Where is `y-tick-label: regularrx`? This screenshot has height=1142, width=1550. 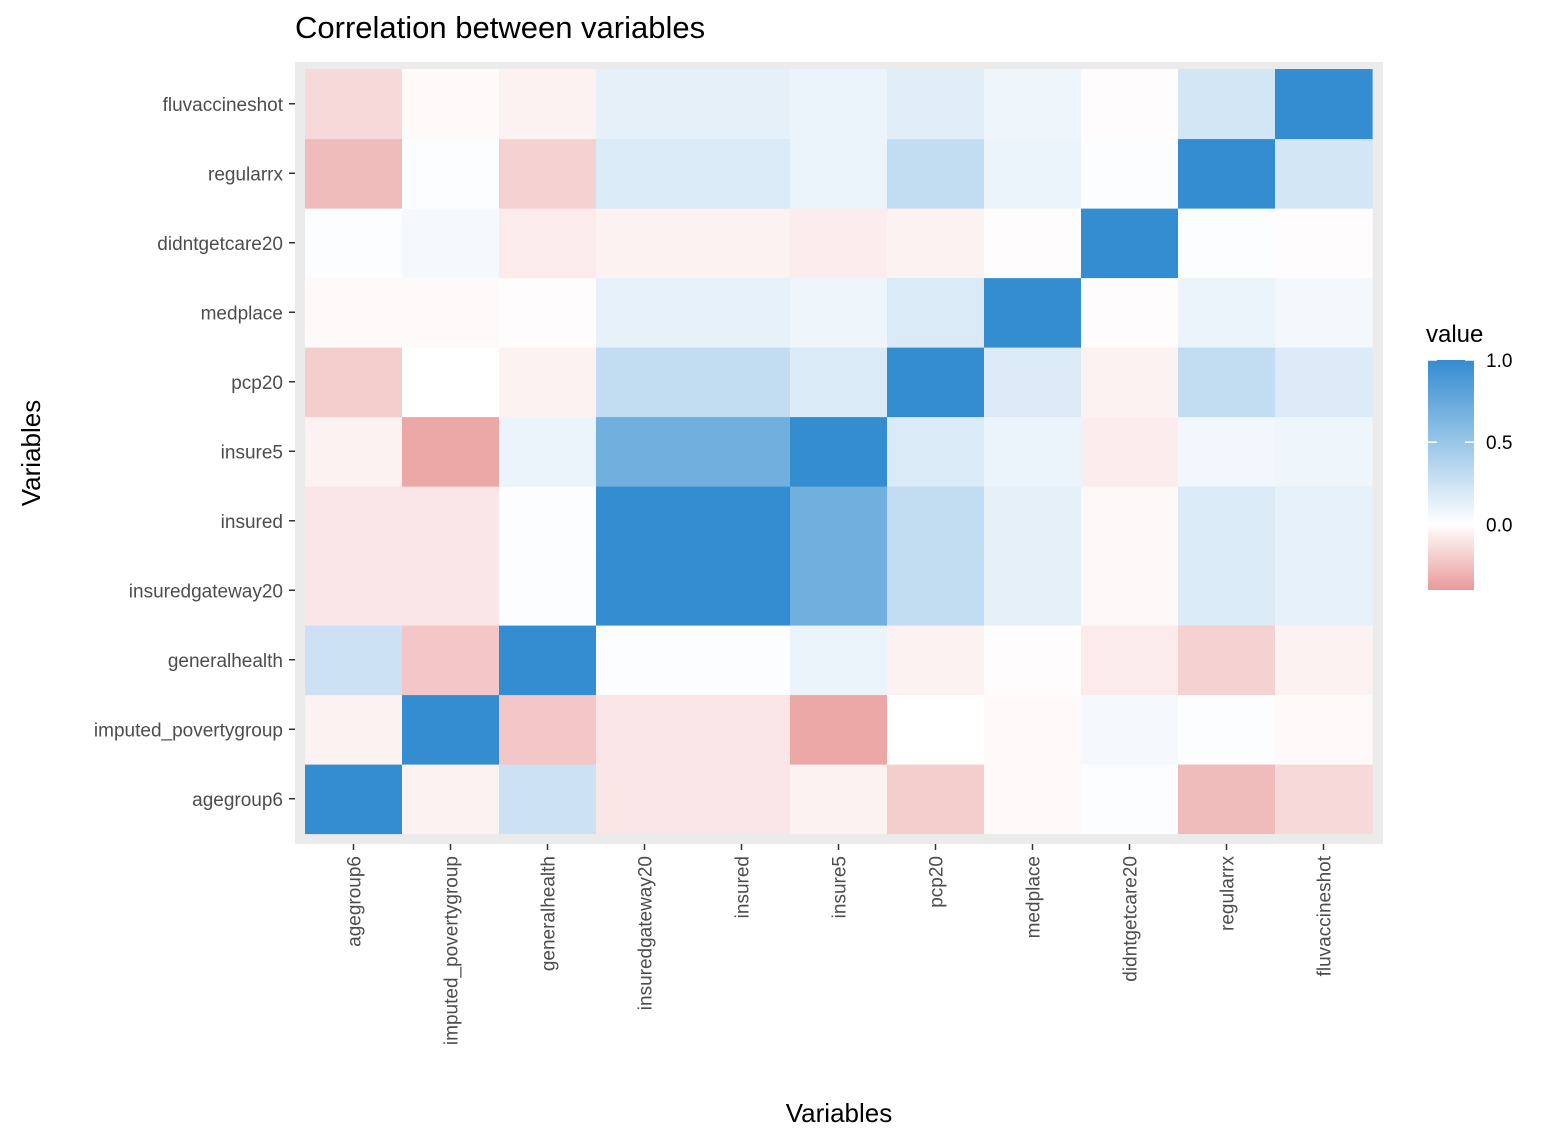
y-tick-label: regularrx is located at coordinates (245, 174).